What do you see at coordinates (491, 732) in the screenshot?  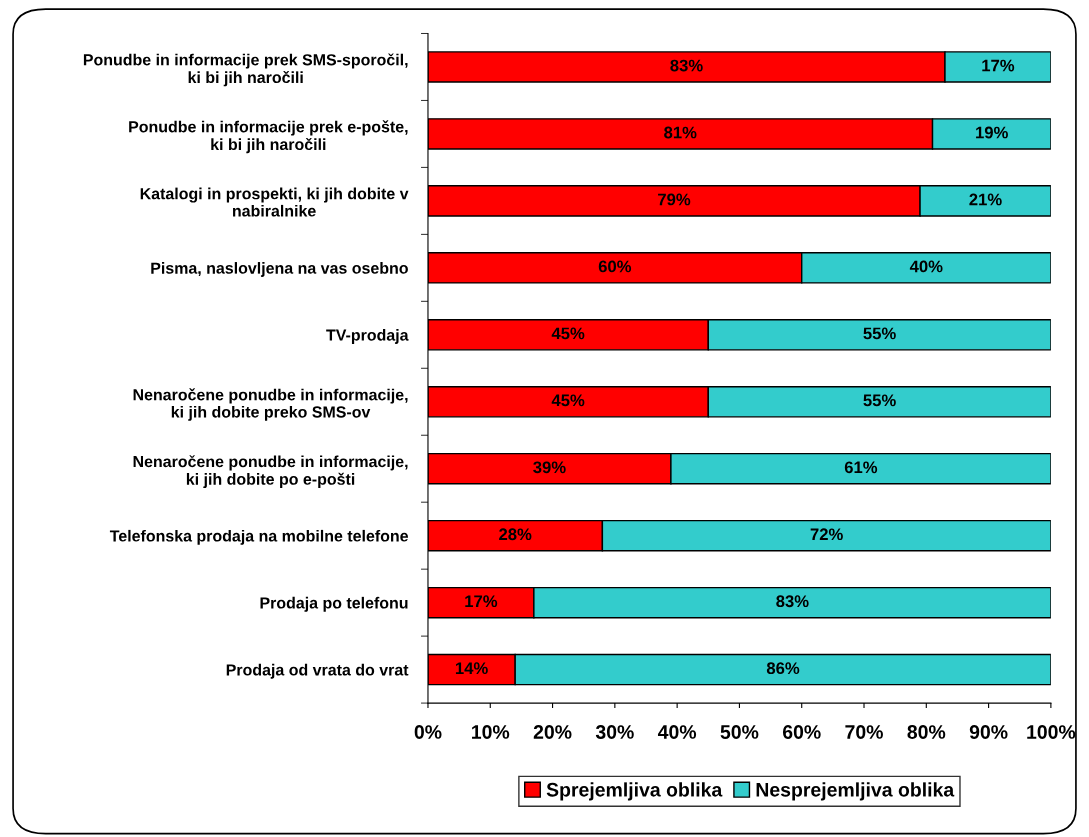 I see `x-tick-label: 10%` at bounding box center [491, 732].